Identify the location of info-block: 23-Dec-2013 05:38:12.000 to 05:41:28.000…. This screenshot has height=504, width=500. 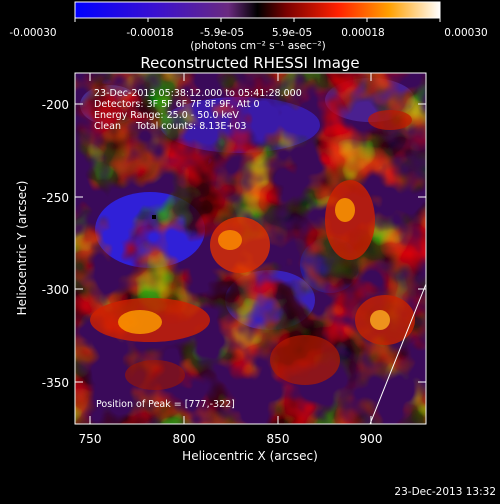
(198, 110).